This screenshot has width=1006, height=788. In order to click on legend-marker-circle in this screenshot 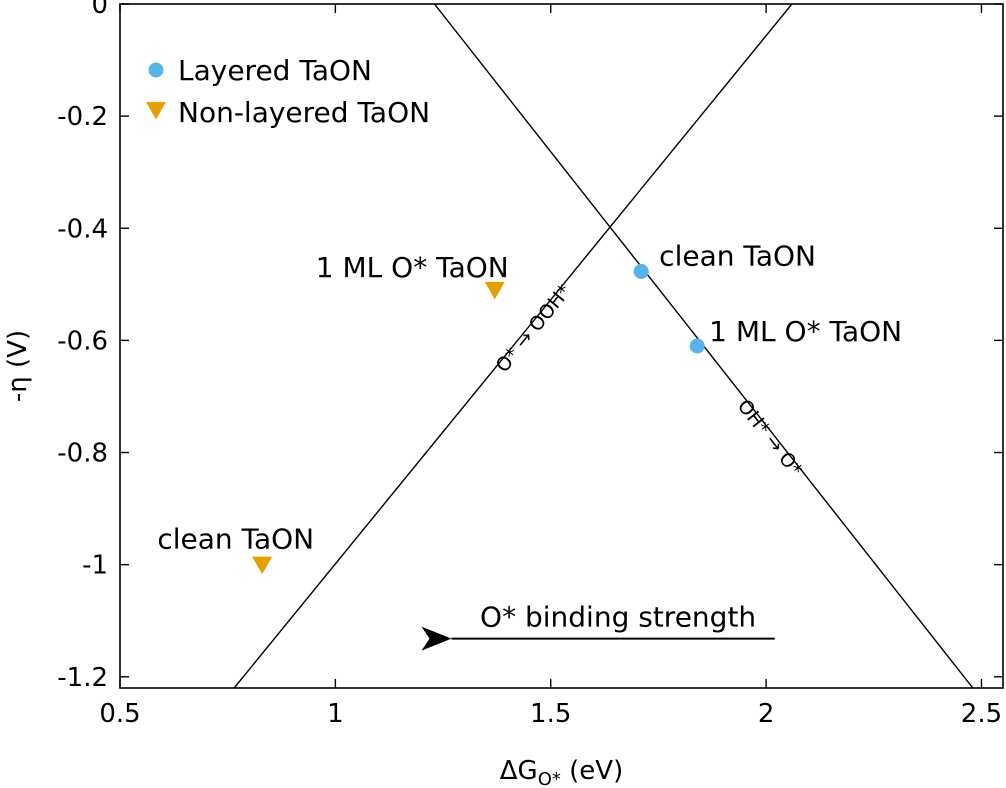, I will do `click(156, 70)`.